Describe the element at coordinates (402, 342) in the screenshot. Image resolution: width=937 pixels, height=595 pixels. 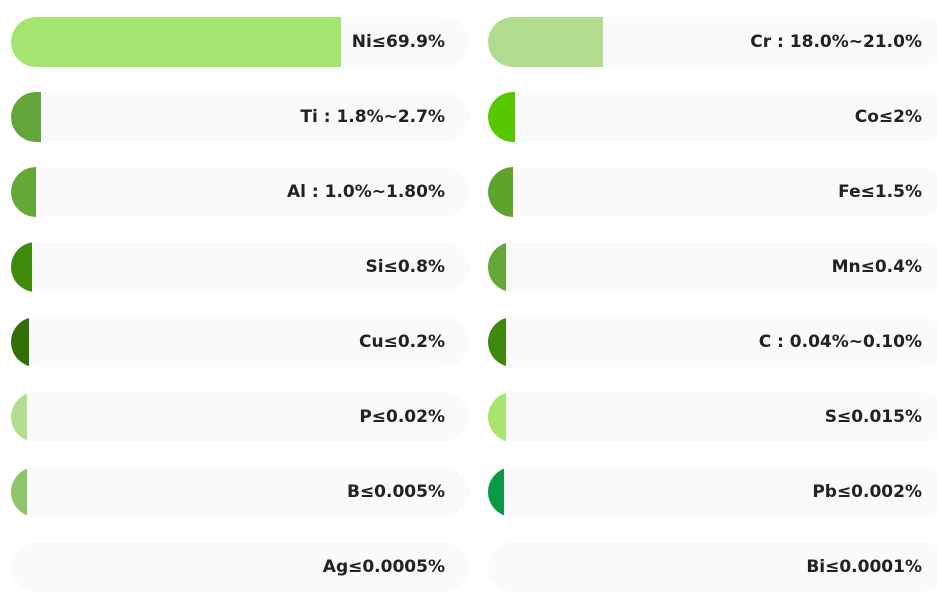
I see `bar-label: Cu≤0.2%` at that location.